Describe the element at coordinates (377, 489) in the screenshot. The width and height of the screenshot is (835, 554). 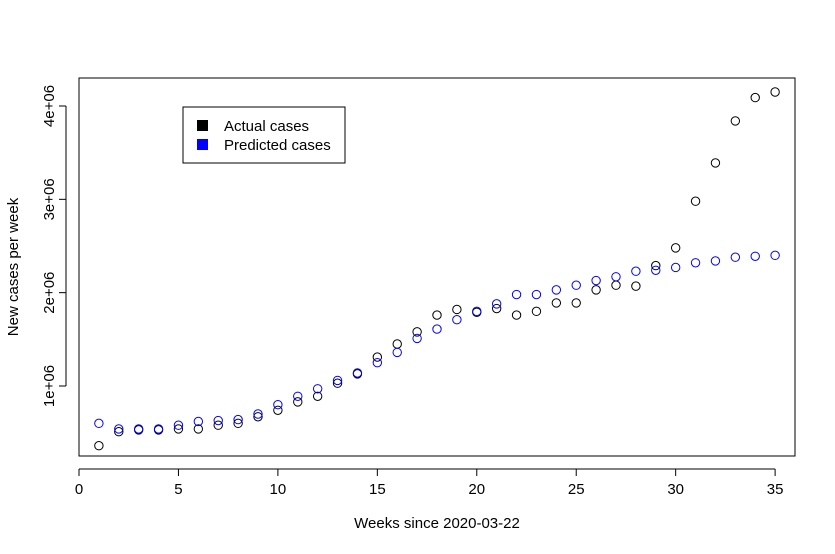
I see `x-tick-label: 15` at that location.